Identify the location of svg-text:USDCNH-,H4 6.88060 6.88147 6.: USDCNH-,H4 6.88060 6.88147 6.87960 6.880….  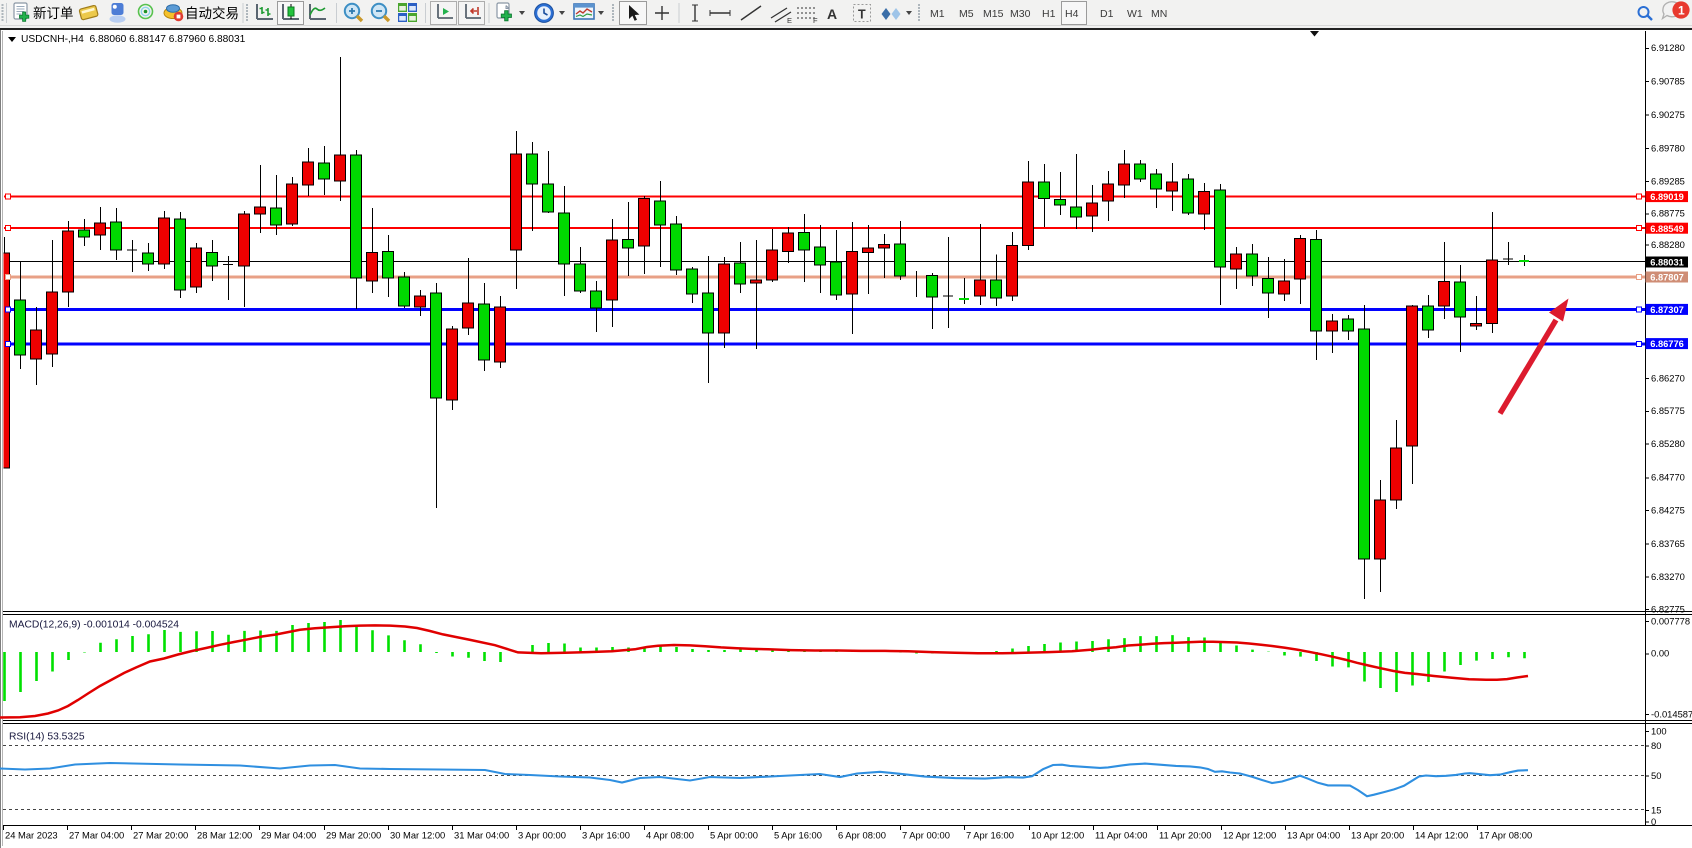
(133, 39).